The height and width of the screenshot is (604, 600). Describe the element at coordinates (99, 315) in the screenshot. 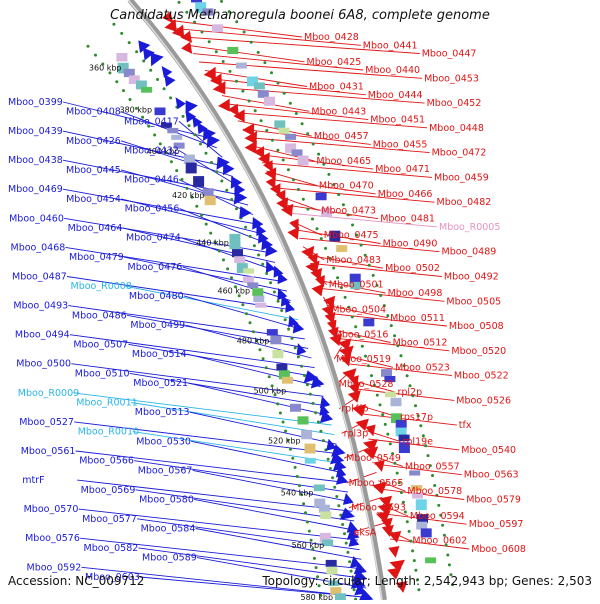

I see `gene-label: Mboo_0486` at that location.